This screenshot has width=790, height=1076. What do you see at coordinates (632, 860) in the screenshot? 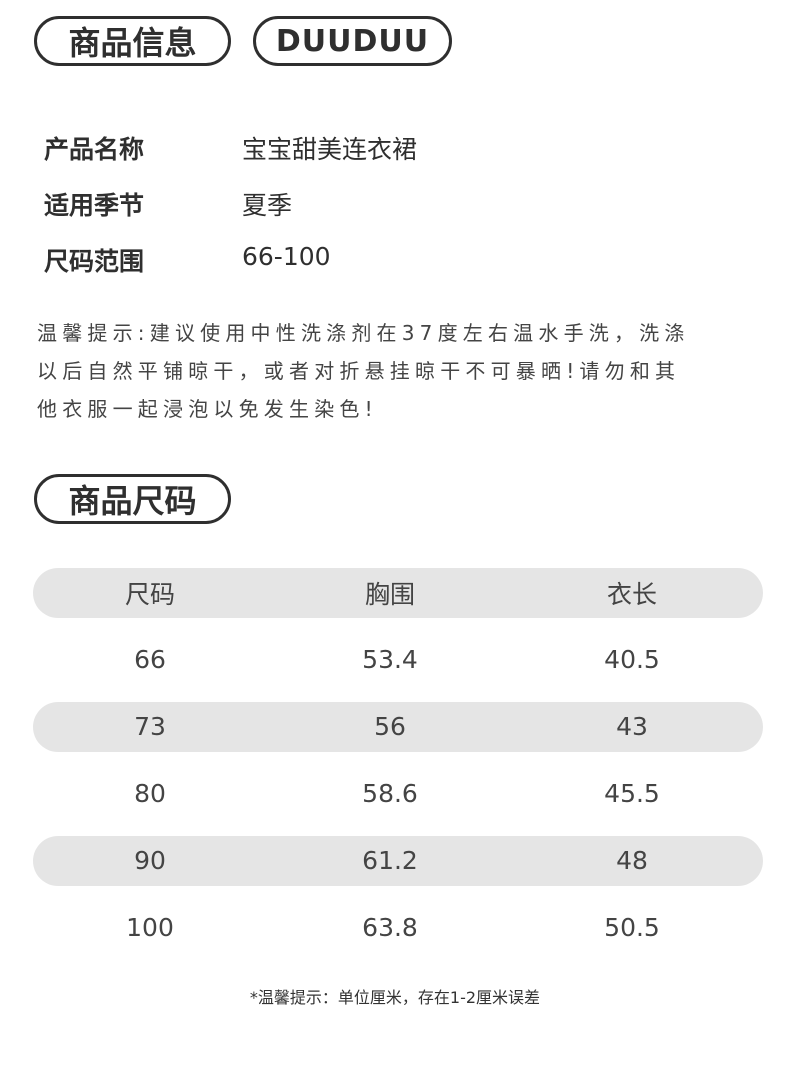
I see `cell: 48` at bounding box center [632, 860].